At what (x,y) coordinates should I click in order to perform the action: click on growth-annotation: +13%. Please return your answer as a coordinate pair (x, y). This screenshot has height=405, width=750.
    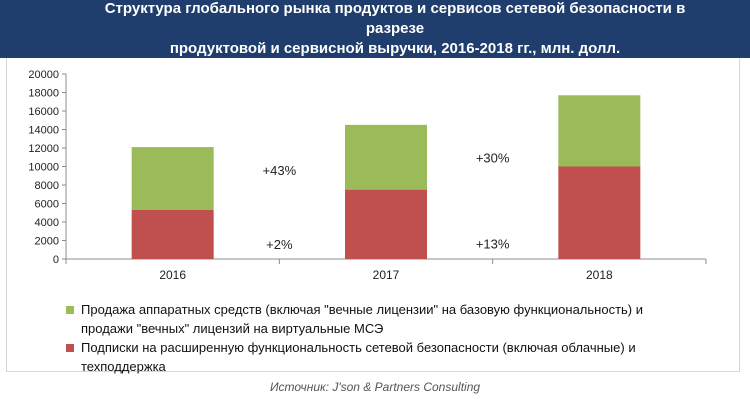
    Looking at the image, I should click on (493, 243).